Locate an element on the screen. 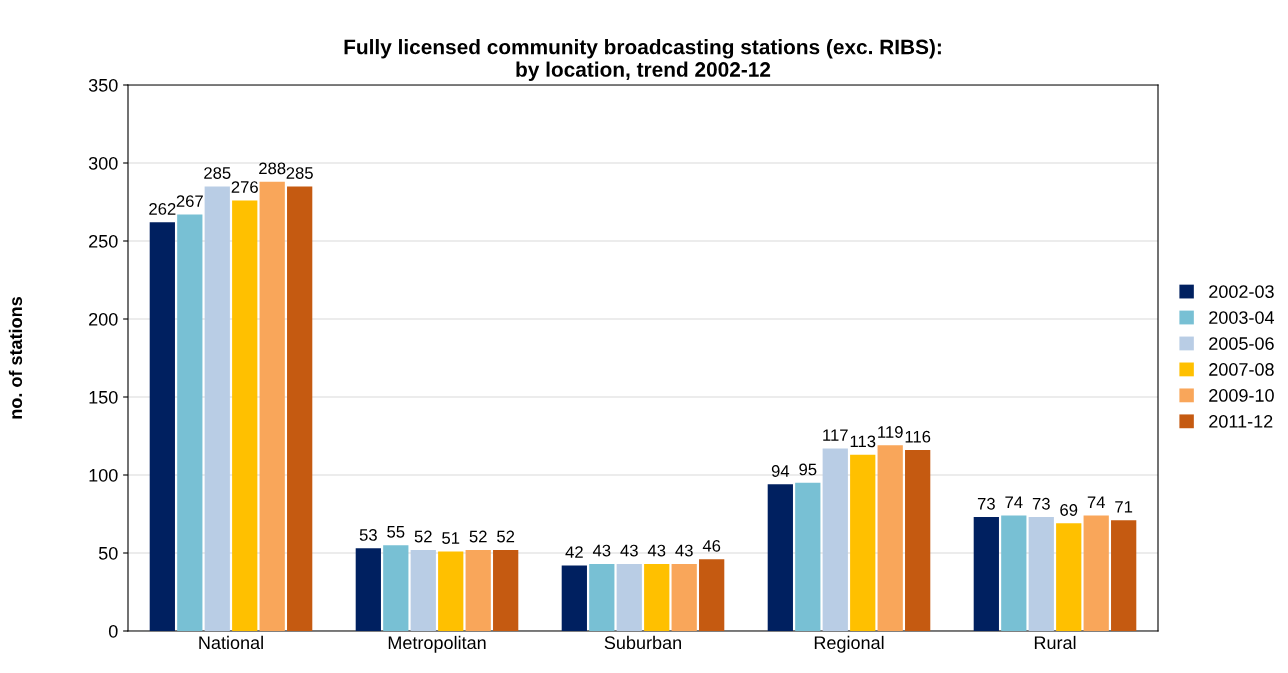 Image resolution: width=1288 pixels, height=673 pixels. y-tick-label: 200 is located at coordinates (103, 319).